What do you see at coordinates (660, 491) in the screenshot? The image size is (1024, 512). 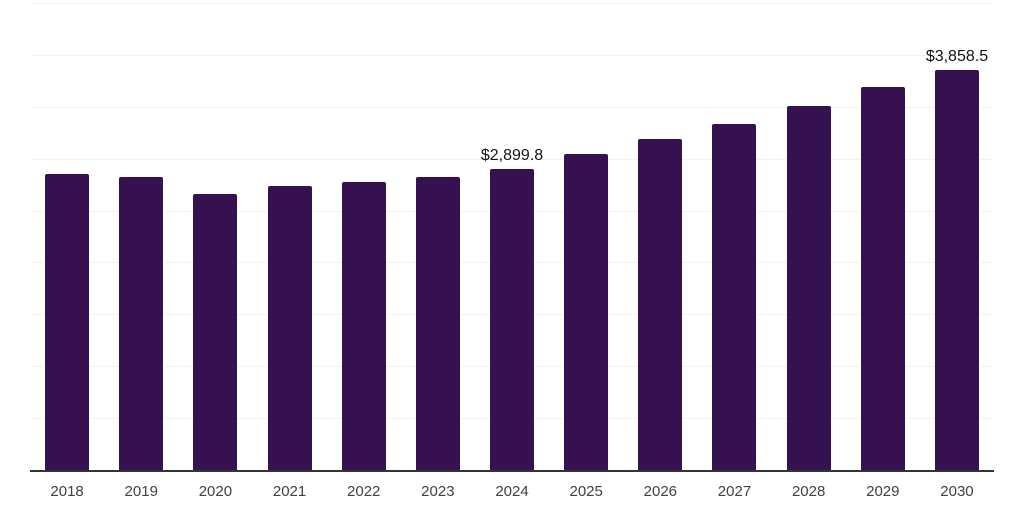 I see `x-tick-2026: 2026` at bounding box center [660, 491].